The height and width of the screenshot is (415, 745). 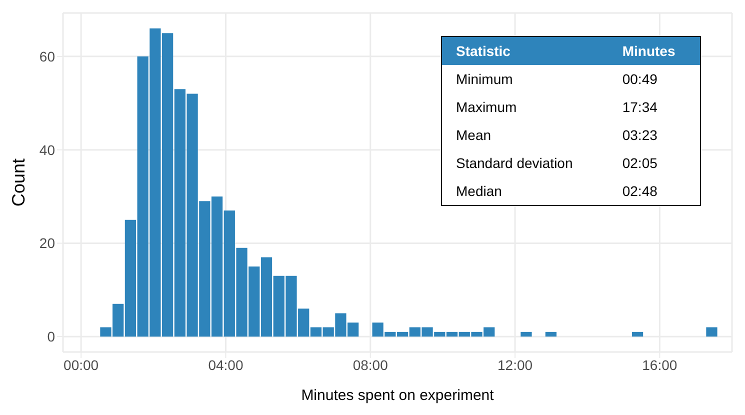 I want to click on annotation: 02:48, so click(x=639, y=191).